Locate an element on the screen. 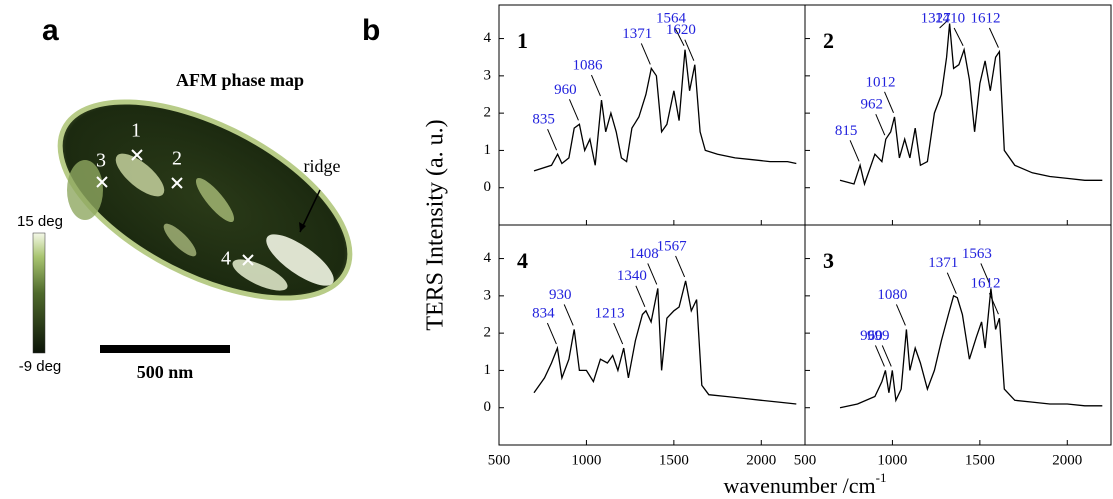  peak-label: 1620 is located at coordinates (681, 30).